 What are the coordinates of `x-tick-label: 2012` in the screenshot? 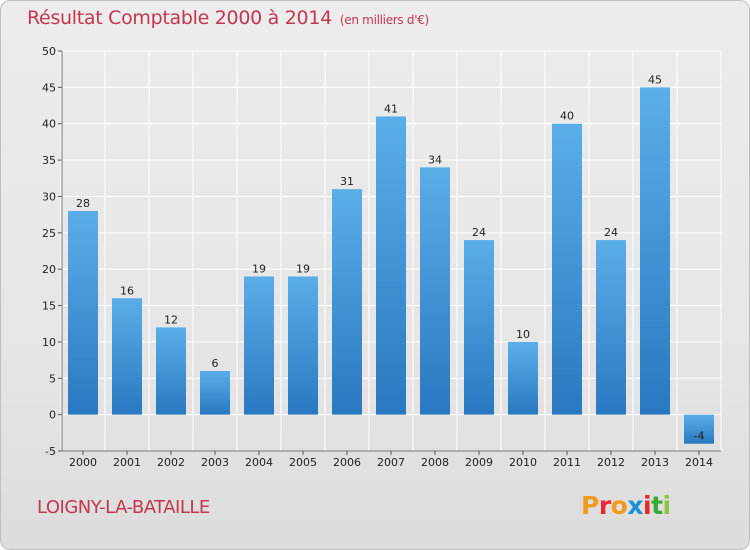 It's located at (611, 462).